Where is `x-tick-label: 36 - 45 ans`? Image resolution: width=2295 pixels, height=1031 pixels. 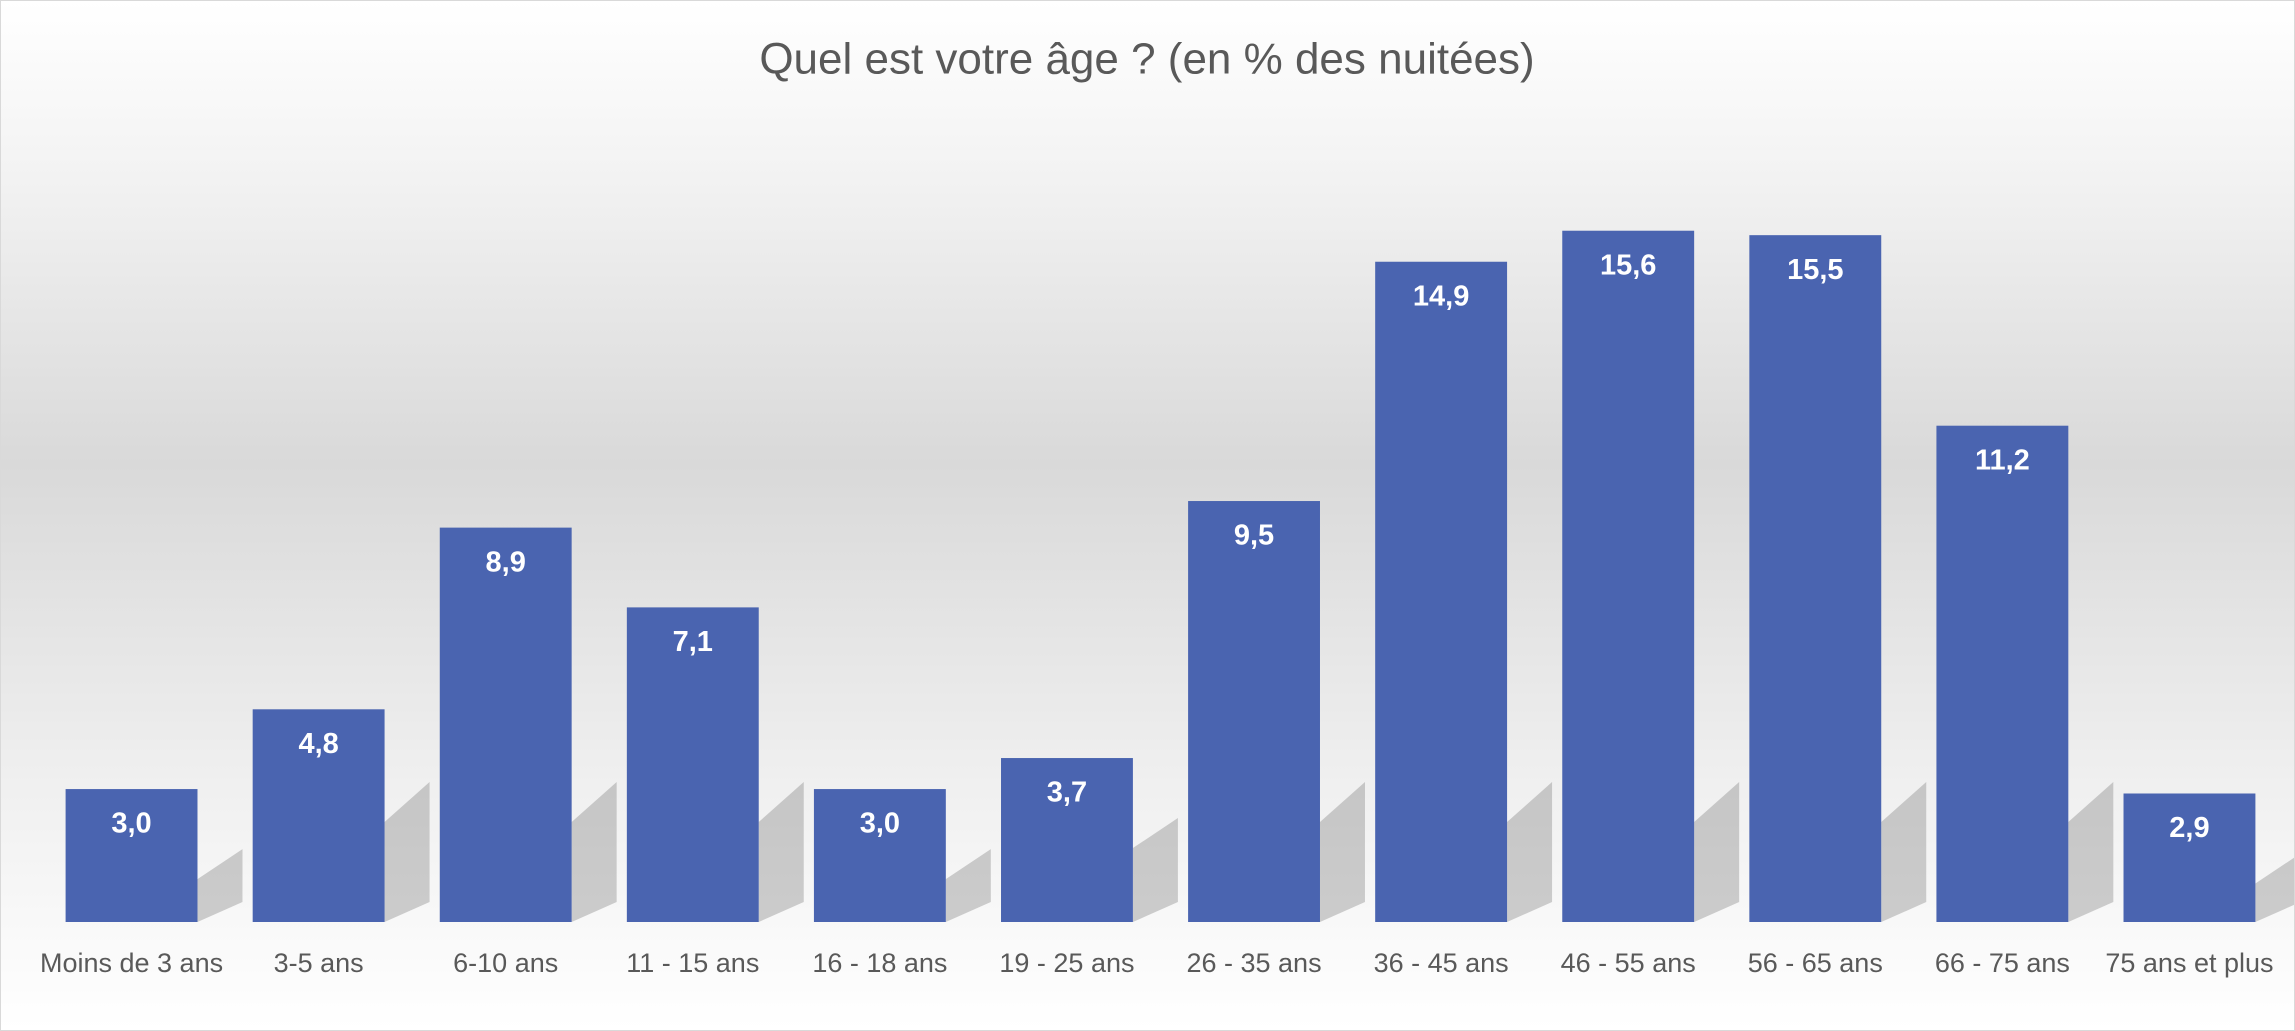 x-tick-label: 36 - 45 ans is located at coordinates (1441, 963).